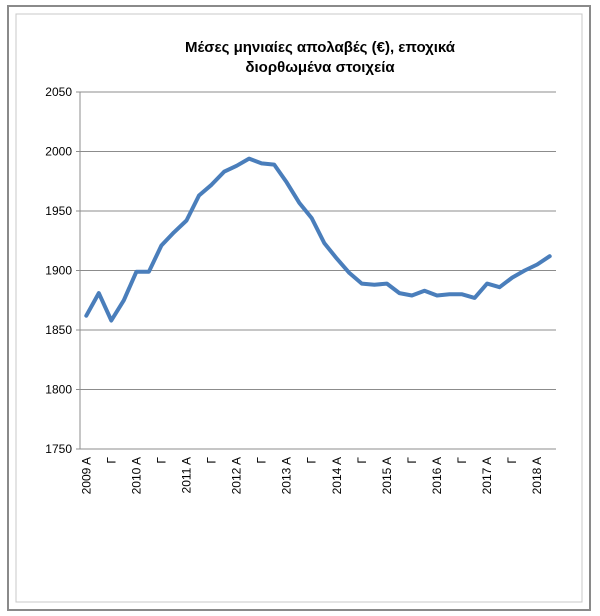 The width and height of the screenshot is (600, 616). What do you see at coordinates (320, 67) in the screenshot?
I see `chart-title: διορθωμένα στοιχεία` at bounding box center [320, 67].